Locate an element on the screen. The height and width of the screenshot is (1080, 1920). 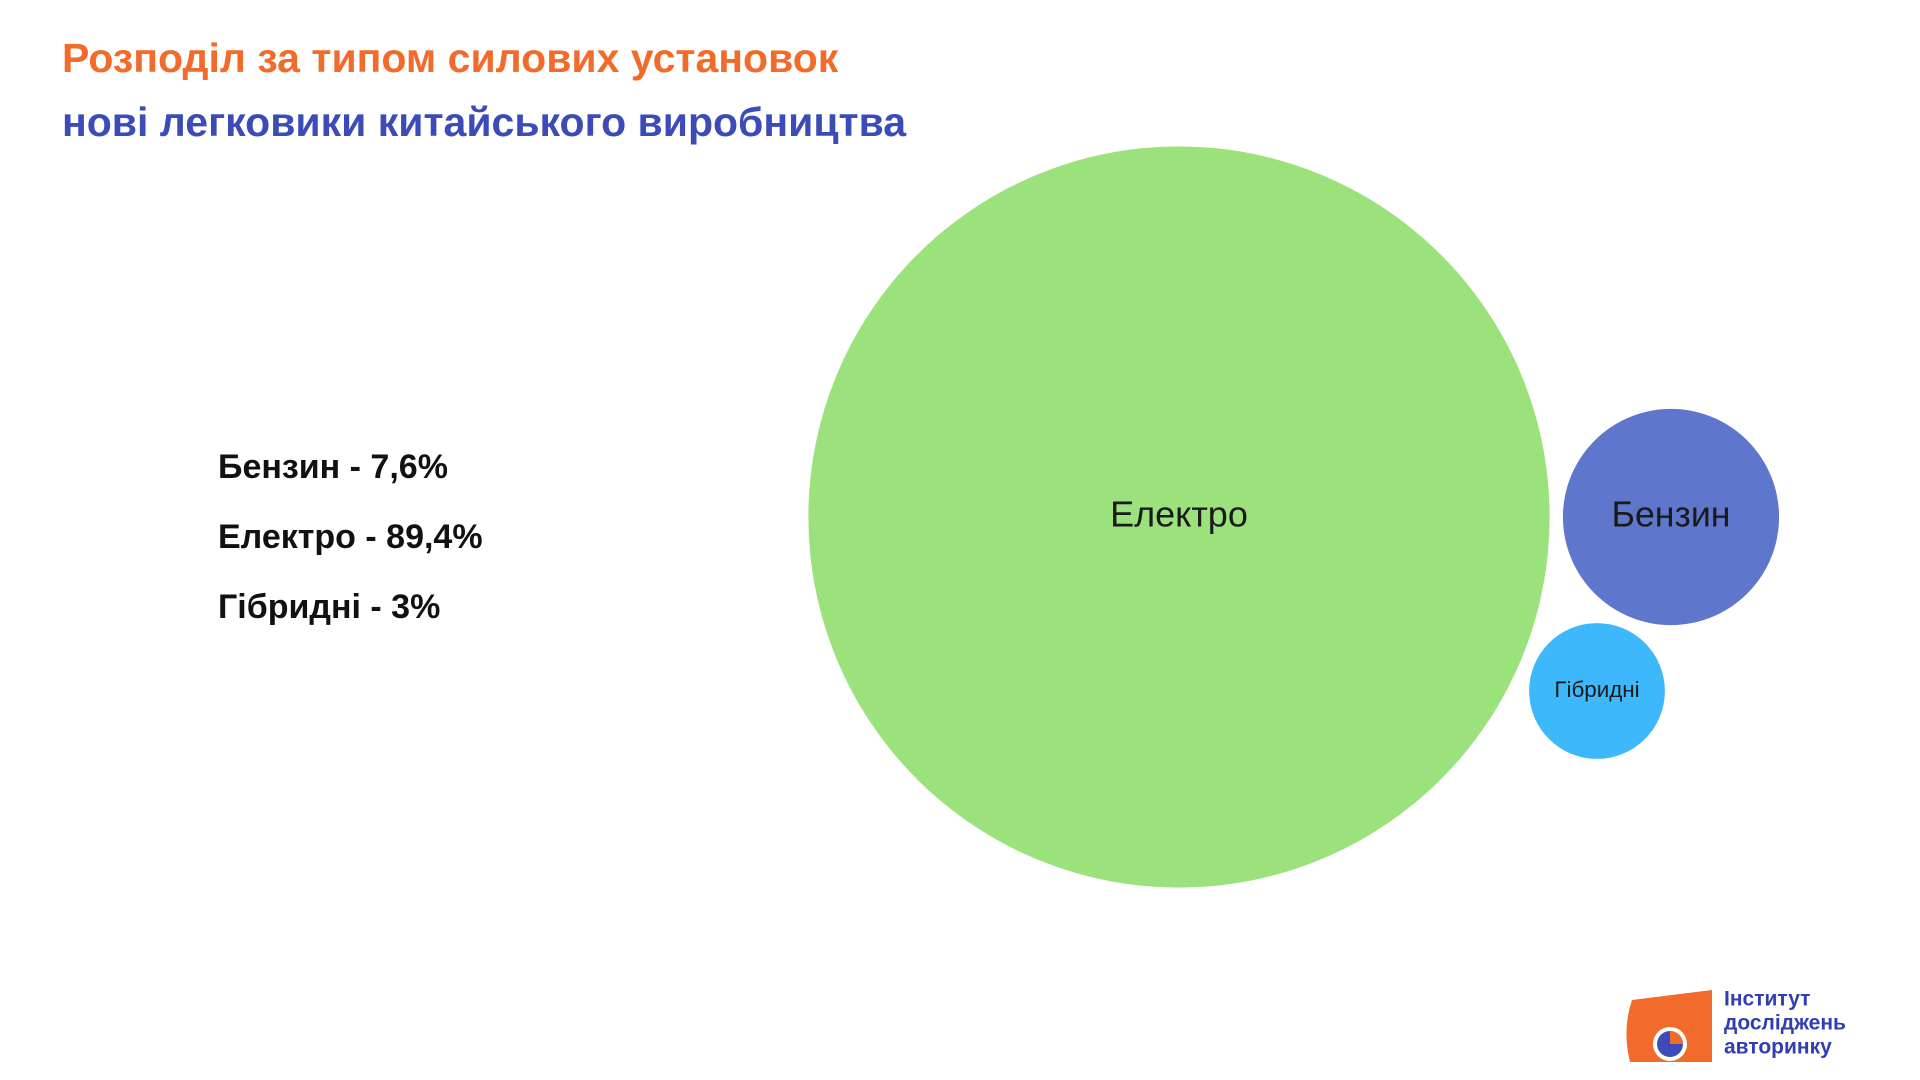
chart-subtitle: нові легковики китайського виробництва is located at coordinates (484, 122).